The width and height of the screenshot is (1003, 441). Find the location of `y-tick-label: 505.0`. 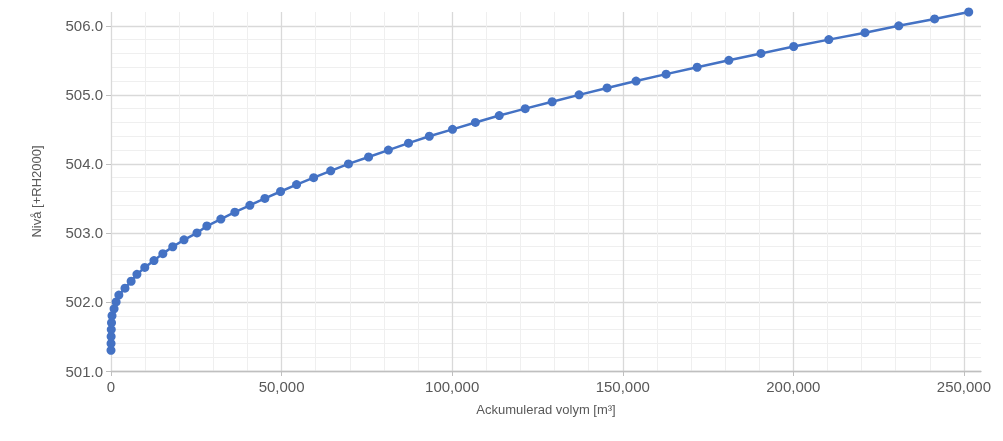

y-tick-label: 505.0 is located at coordinates (84, 95).